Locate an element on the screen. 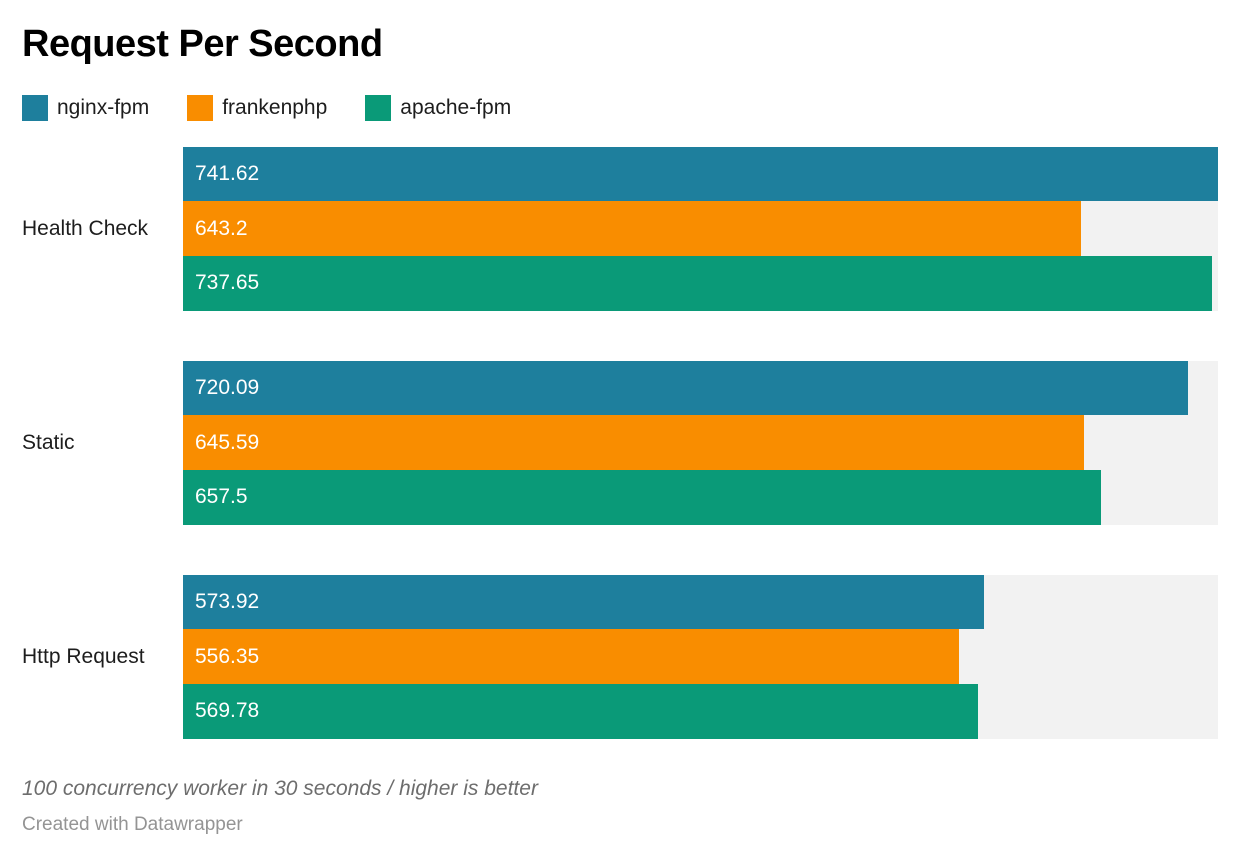  bar-nginx-fpm-health-check: 741.62 is located at coordinates (700, 174).